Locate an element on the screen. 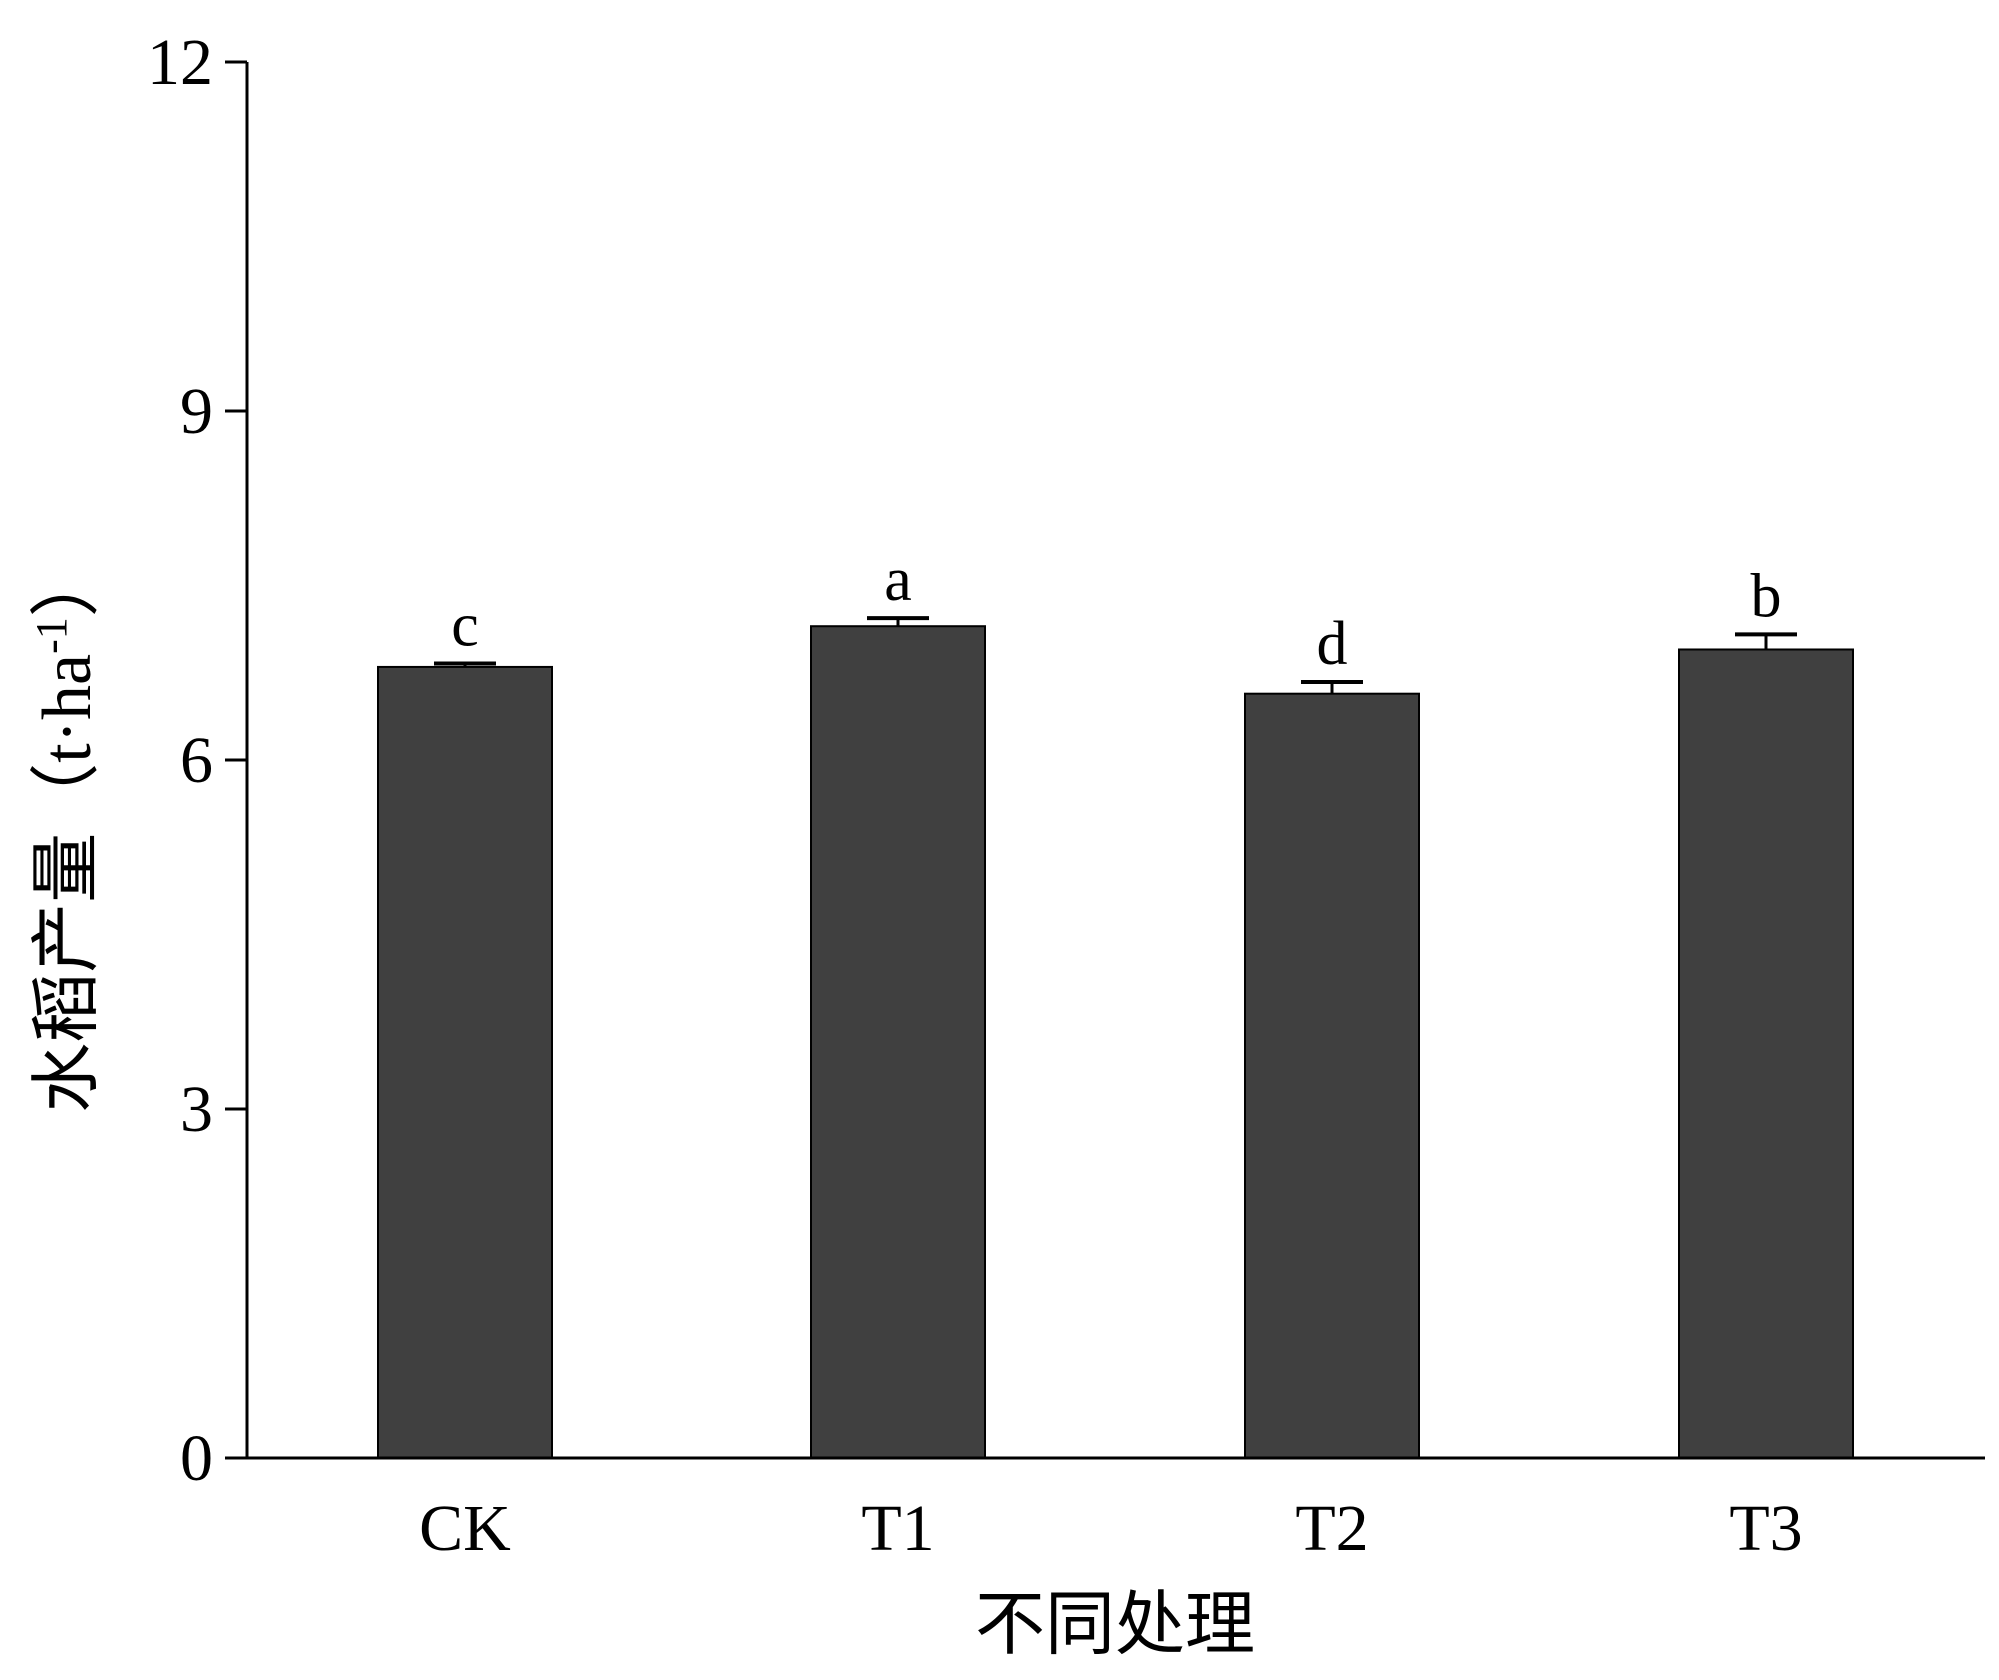 The height and width of the screenshot is (1680, 1999). y-axis-title: 水稻产量（t·ha-1） is located at coordinates (66, 829).